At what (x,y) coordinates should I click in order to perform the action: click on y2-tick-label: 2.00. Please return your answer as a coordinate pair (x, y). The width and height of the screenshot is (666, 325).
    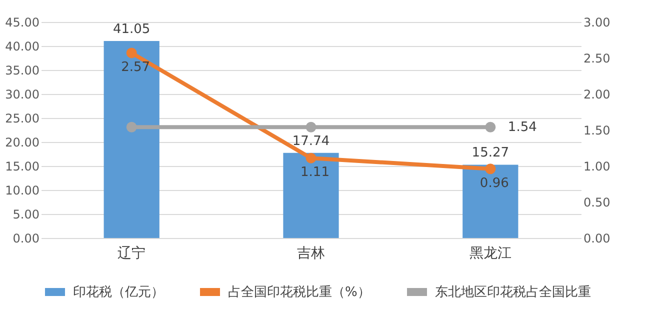
    Looking at the image, I should click on (597, 95).